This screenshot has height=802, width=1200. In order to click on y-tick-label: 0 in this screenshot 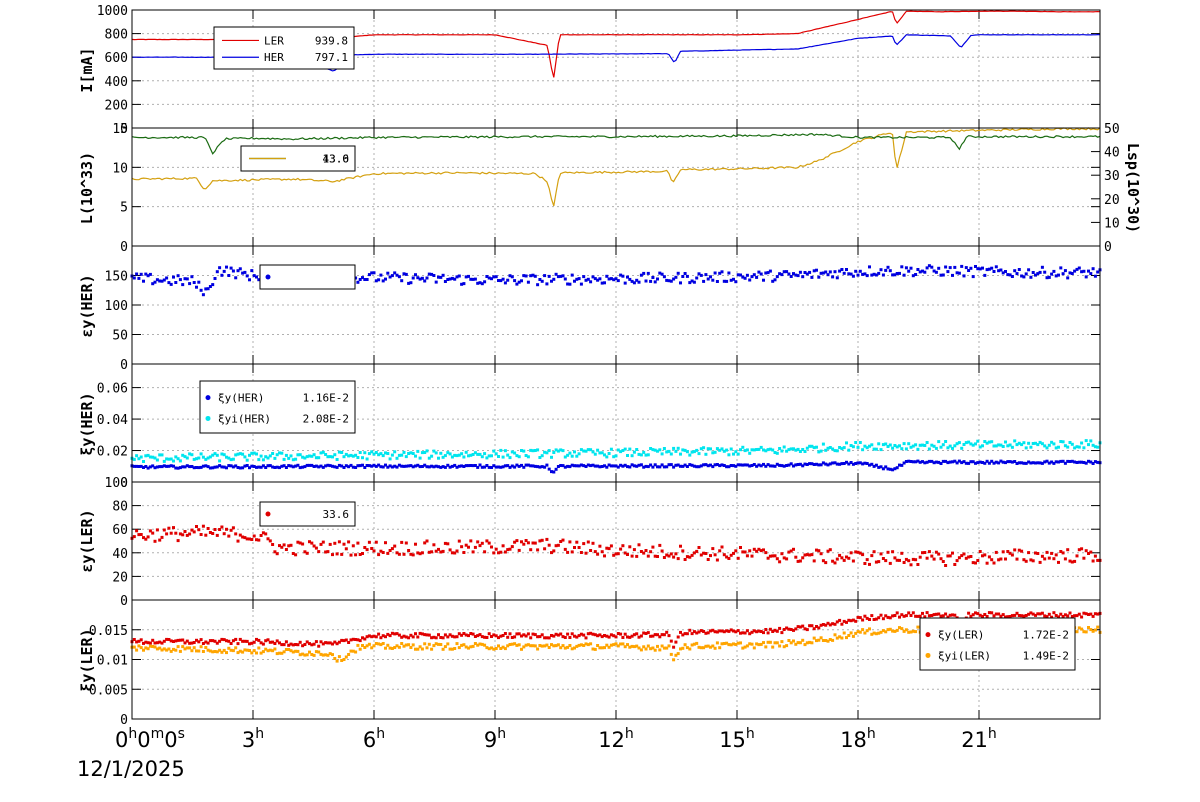, I will do `click(124, 720)`.